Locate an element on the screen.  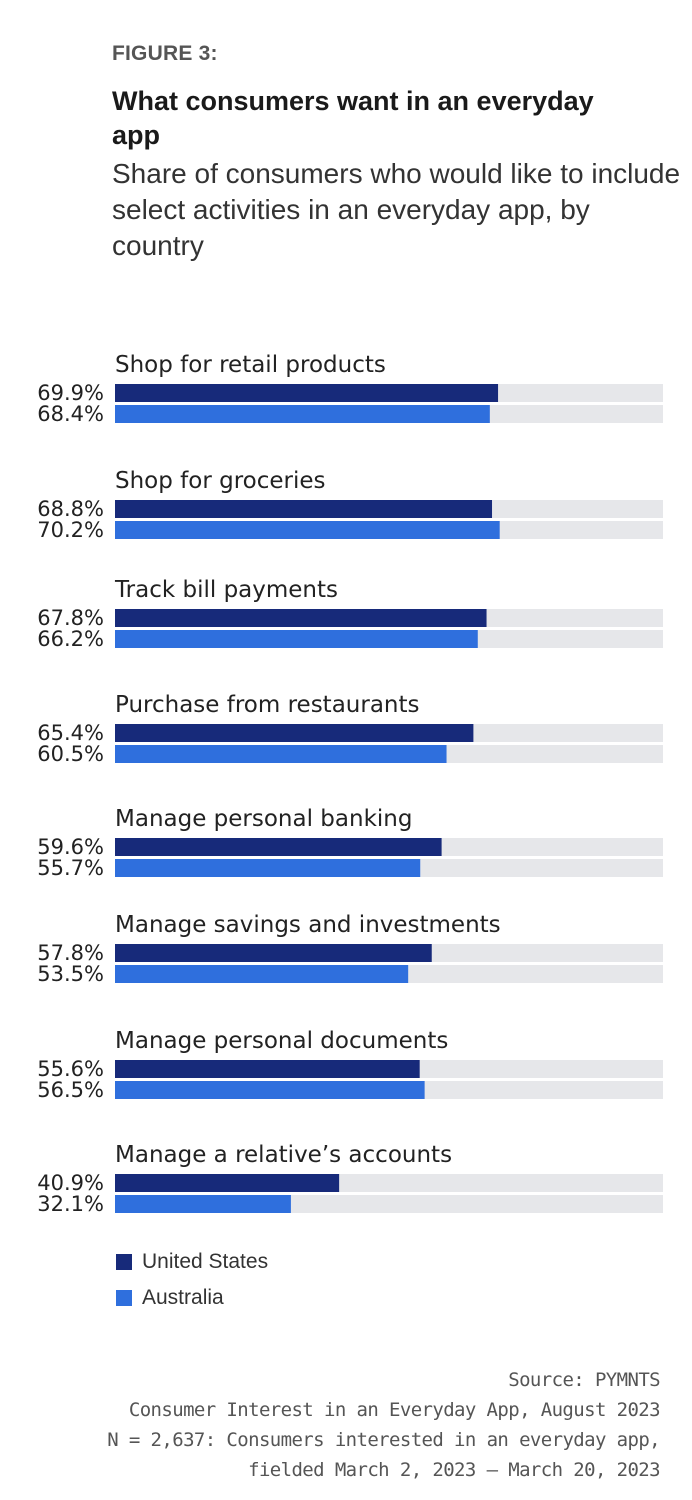
data-label: 65.4% is located at coordinates (70, 733).